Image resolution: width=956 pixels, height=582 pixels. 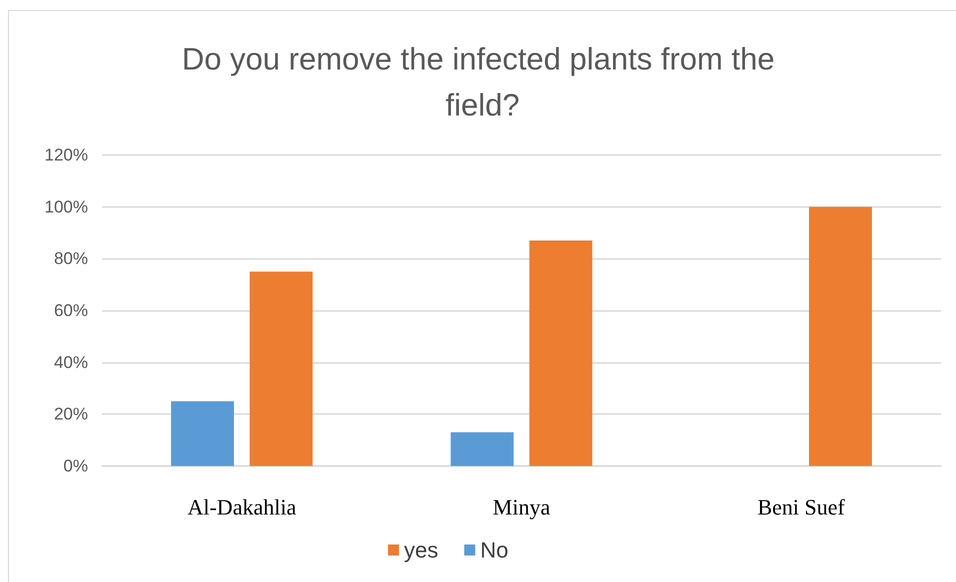 I want to click on legend-label: yes, so click(x=421, y=550).